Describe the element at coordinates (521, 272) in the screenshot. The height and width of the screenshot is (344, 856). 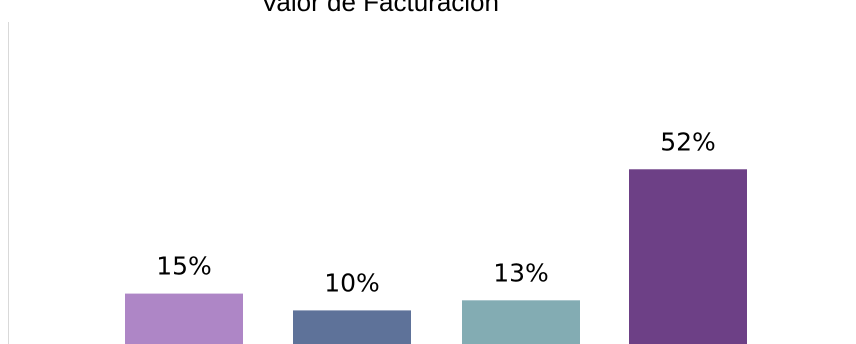
I see `data-label-3: 13%` at that location.